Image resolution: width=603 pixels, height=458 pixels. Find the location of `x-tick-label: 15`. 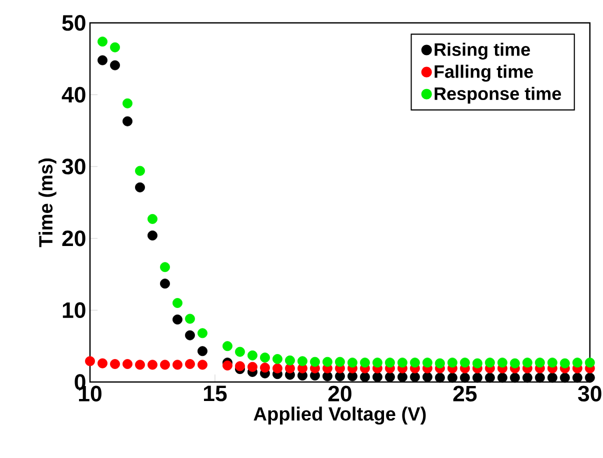

x-tick-label: 15 is located at coordinates (215, 394).